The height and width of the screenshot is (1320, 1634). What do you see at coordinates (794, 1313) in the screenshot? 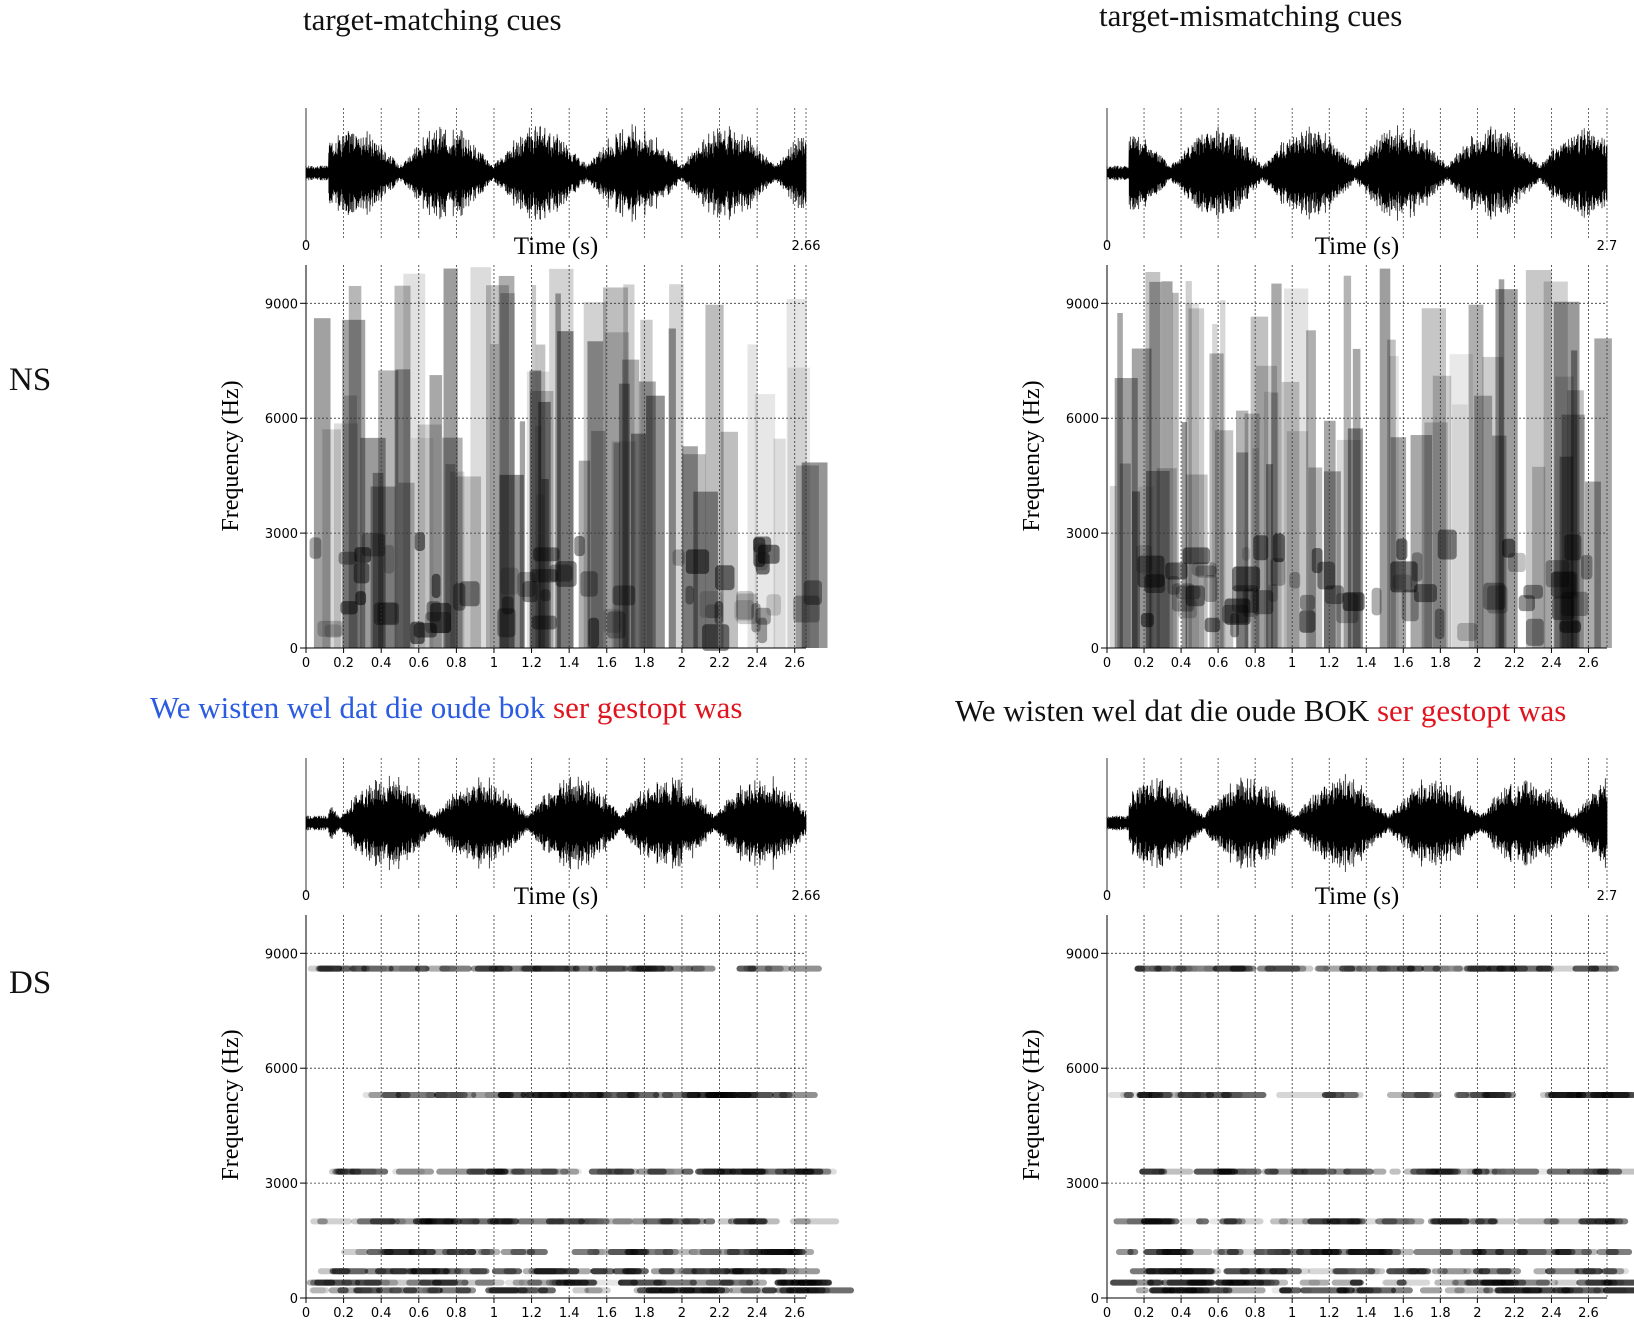
I see `spectrogram-x-tick-label: 2.6` at bounding box center [794, 1313].